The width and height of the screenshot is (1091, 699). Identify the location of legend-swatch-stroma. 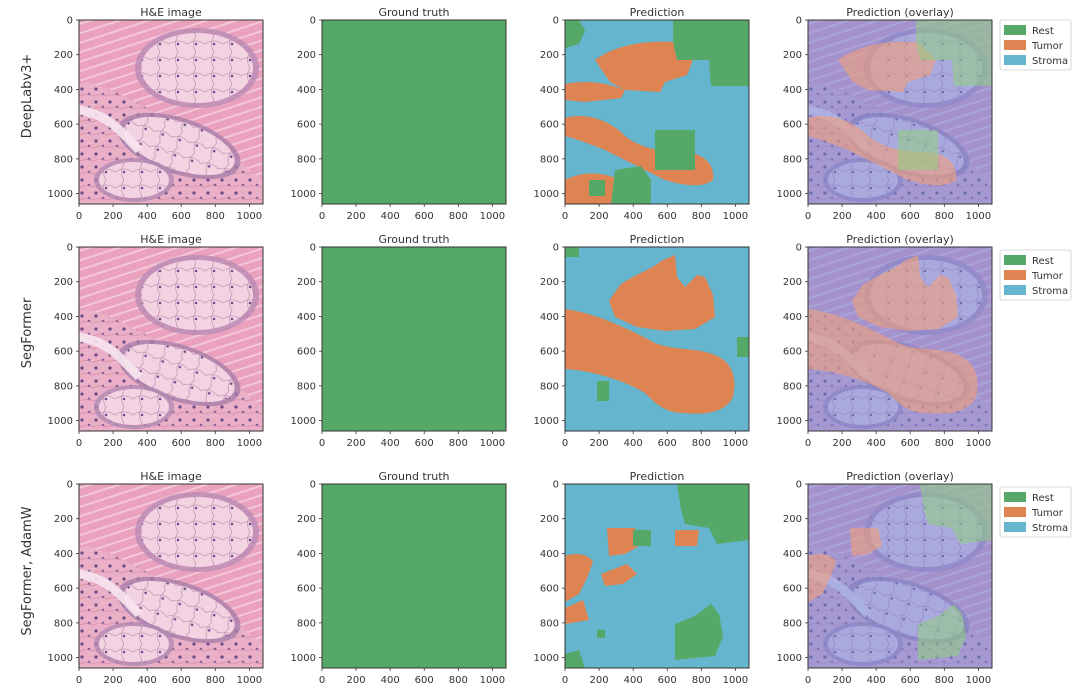
(1015, 290).